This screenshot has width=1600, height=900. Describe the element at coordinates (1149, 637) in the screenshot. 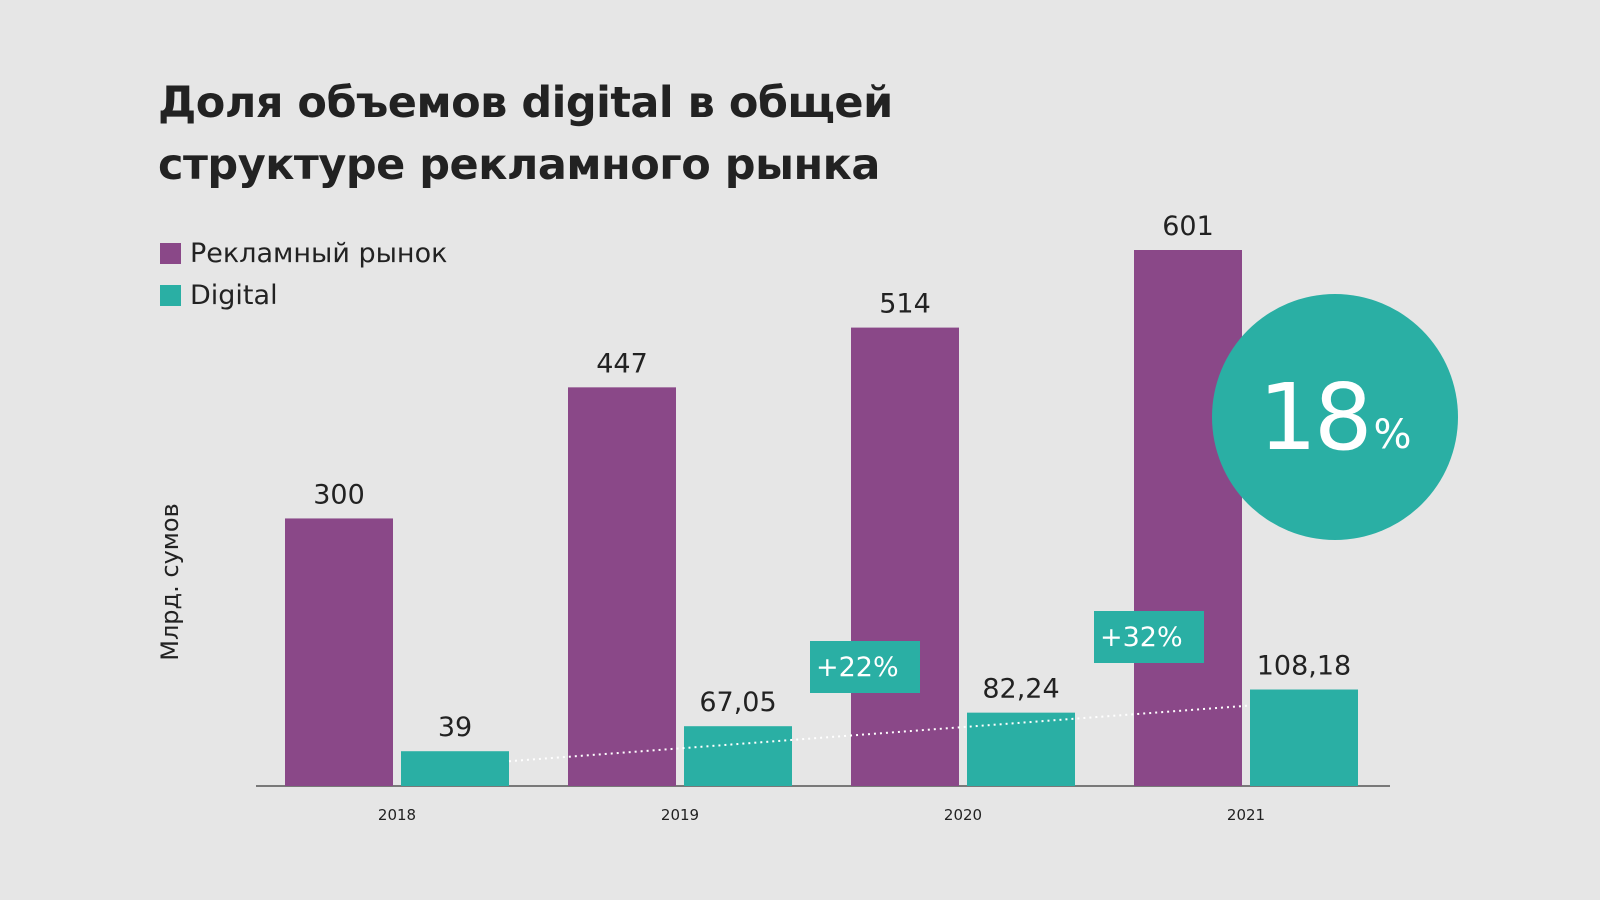

I see `growth-label-2021: +32%` at that location.